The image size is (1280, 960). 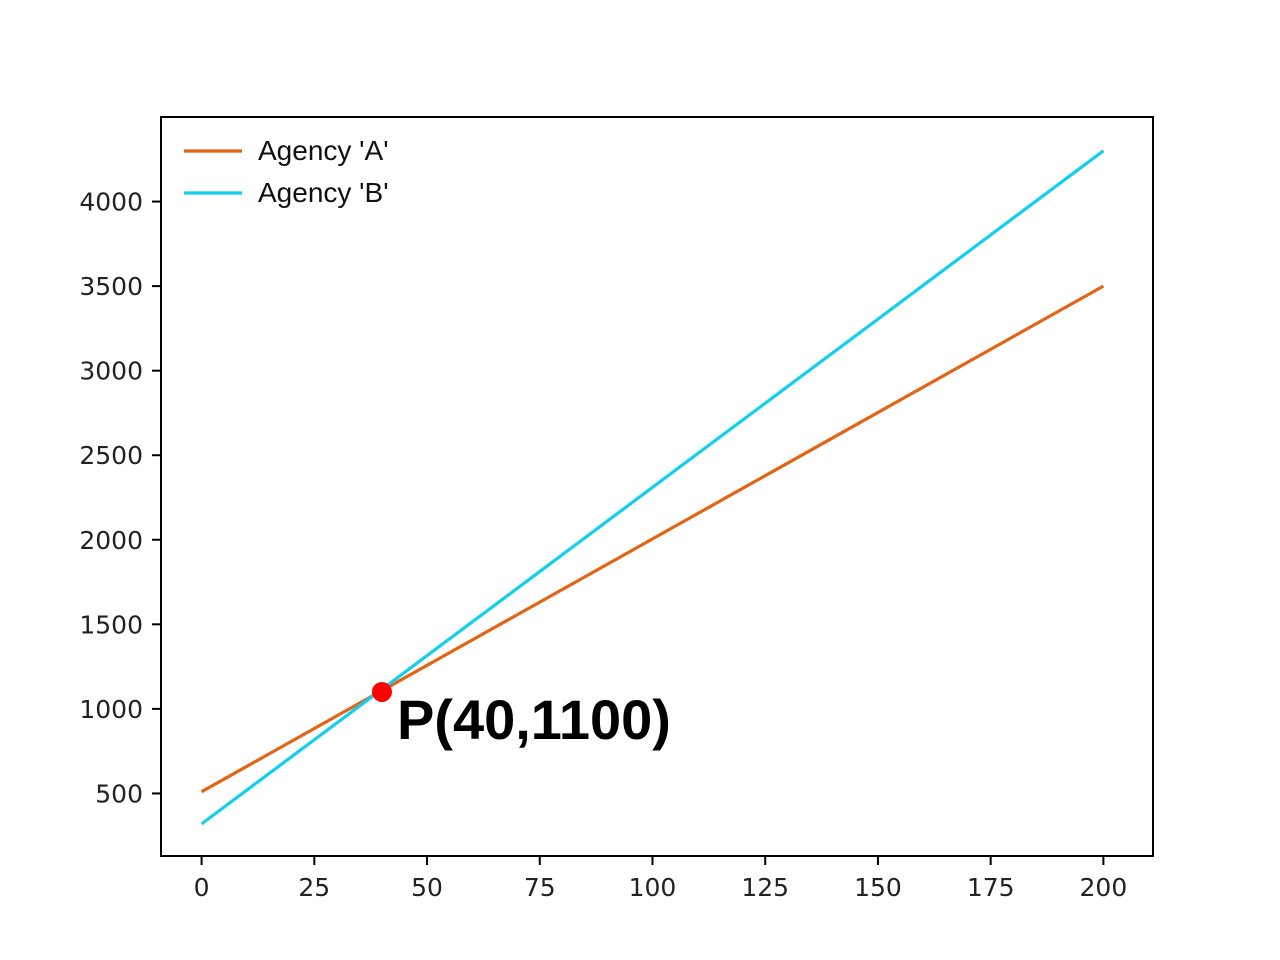 What do you see at coordinates (286, 171) in the screenshot?
I see `legend: Agency 'A' Agency 'B'` at bounding box center [286, 171].